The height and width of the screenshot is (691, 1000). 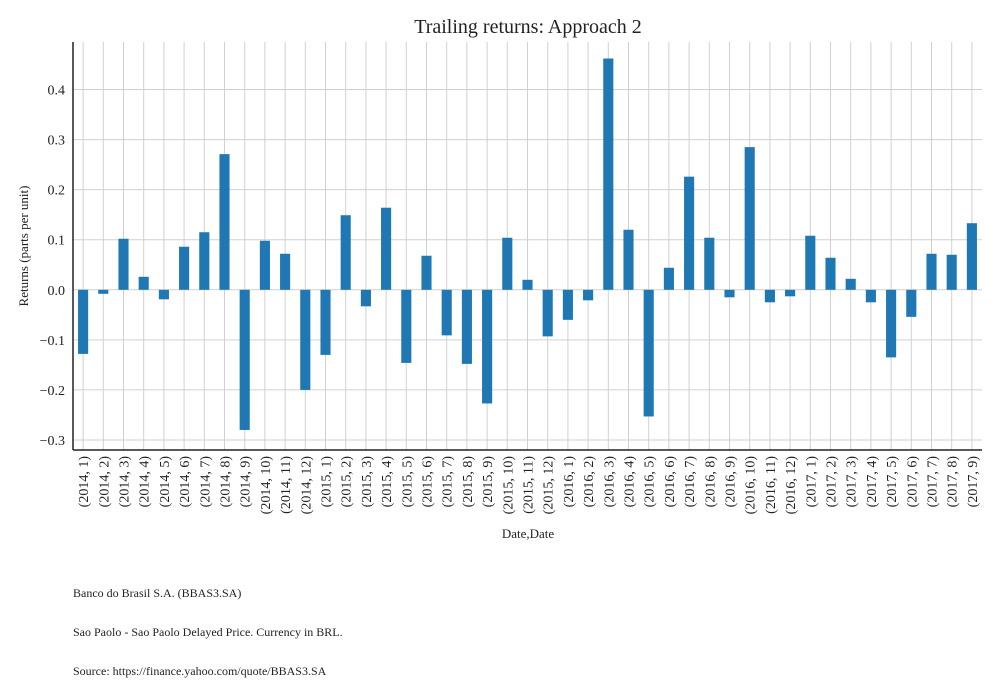 I want to click on y-tick-label: −0.2, so click(x=52, y=391).